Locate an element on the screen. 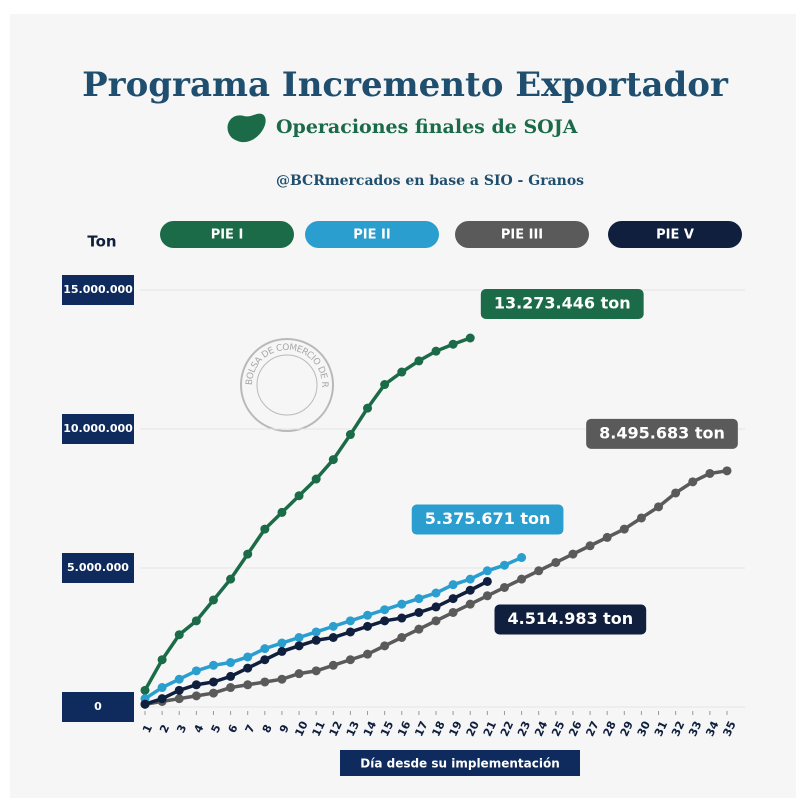 The height and width of the screenshot is (812, 806). y-axis-label: Ton is located at coordinates (101, 242).